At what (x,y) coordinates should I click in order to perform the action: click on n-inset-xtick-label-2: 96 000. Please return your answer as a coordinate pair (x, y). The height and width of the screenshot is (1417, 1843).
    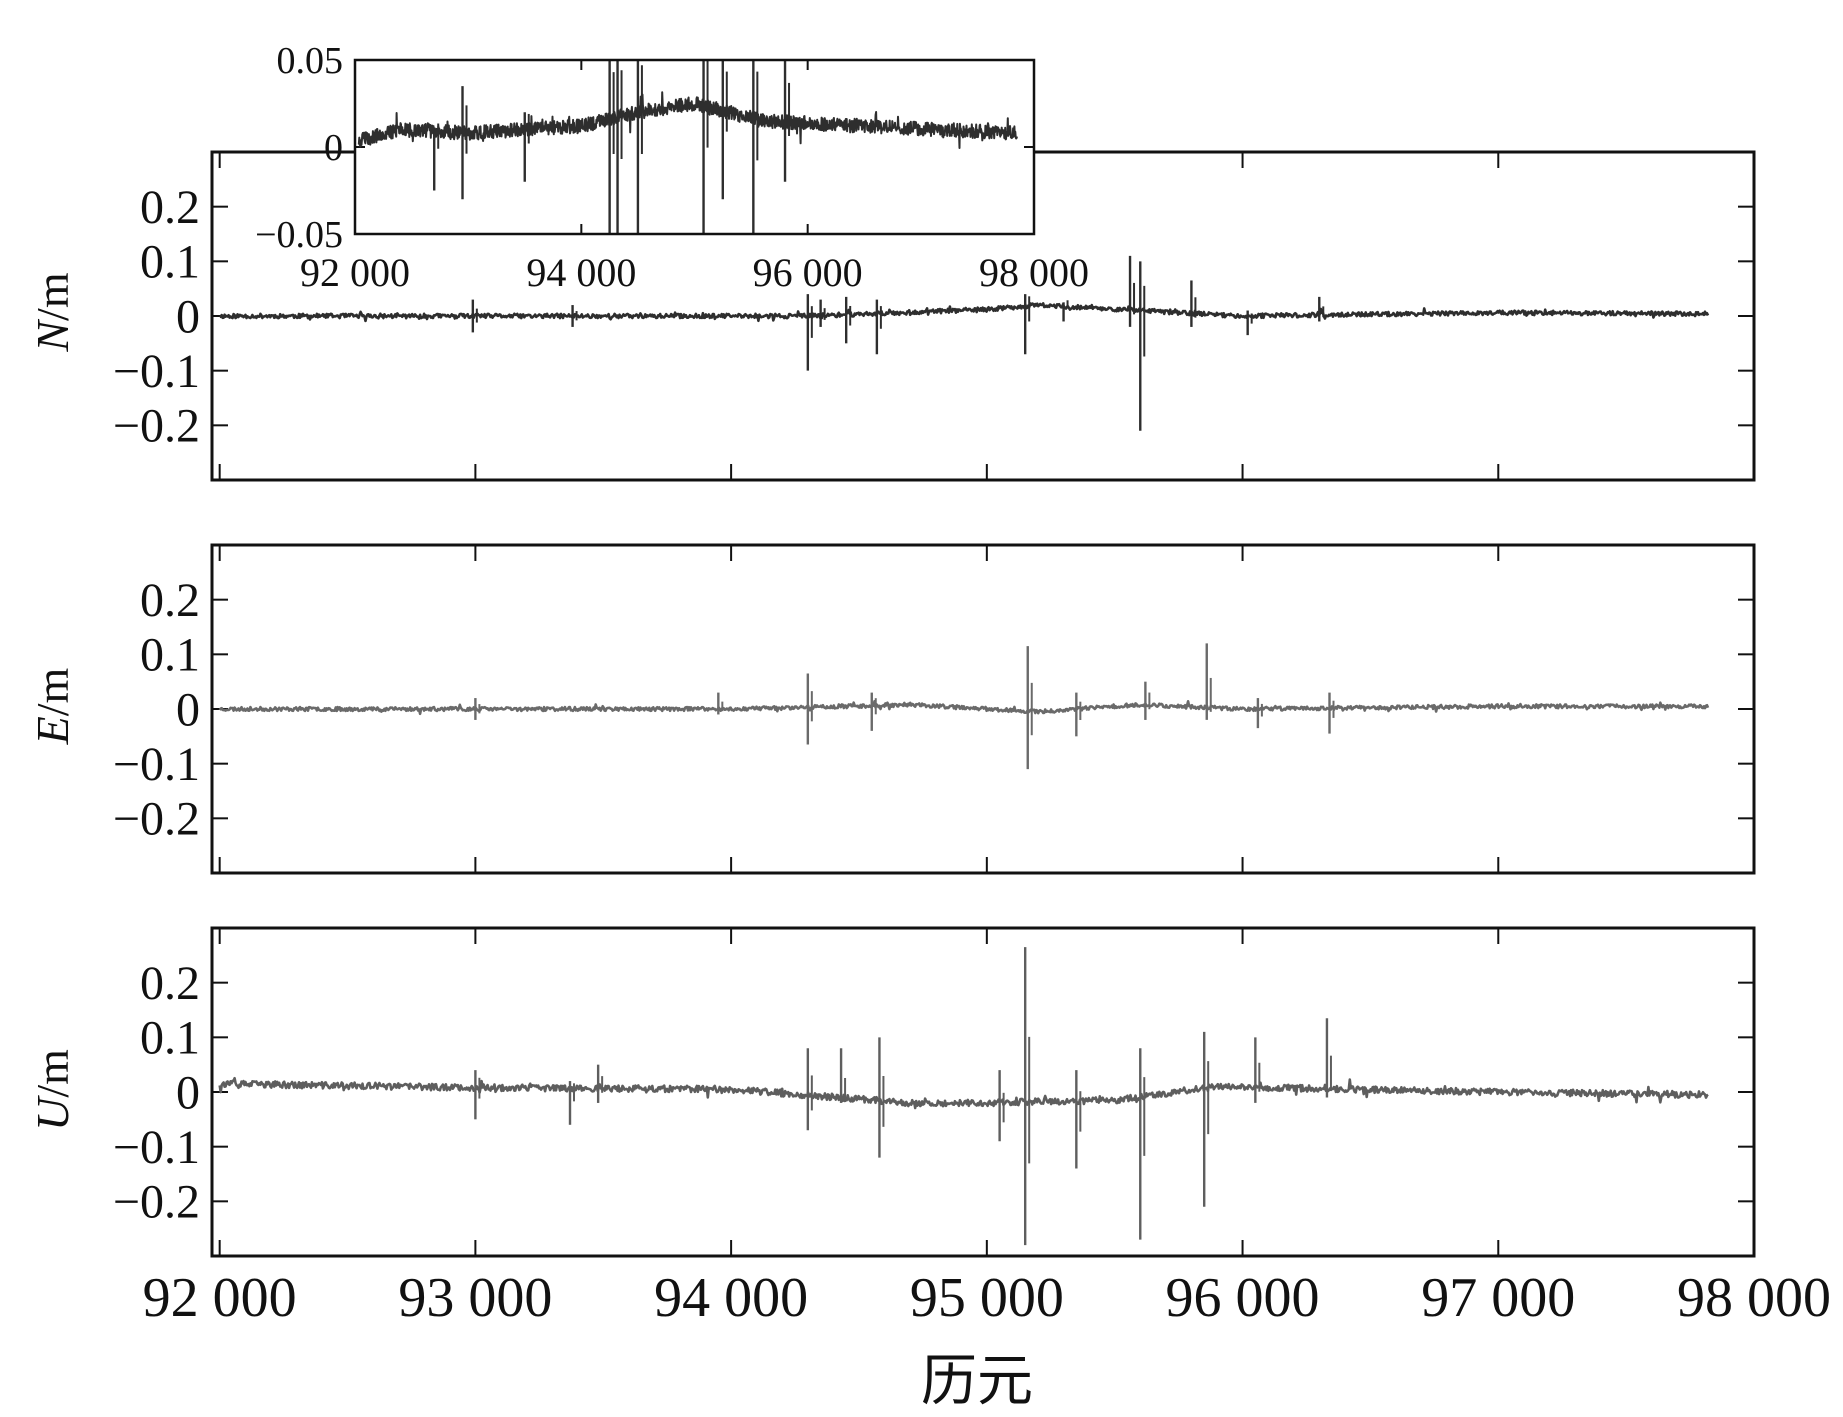
    Looking at the image, I should click on (808, 272).